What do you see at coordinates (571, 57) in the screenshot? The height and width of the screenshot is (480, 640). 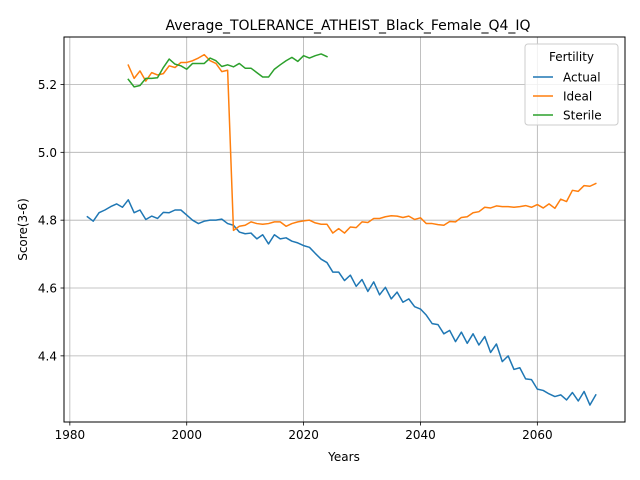 I see `legend-title: Fertility` at bounding box center [571, 57].